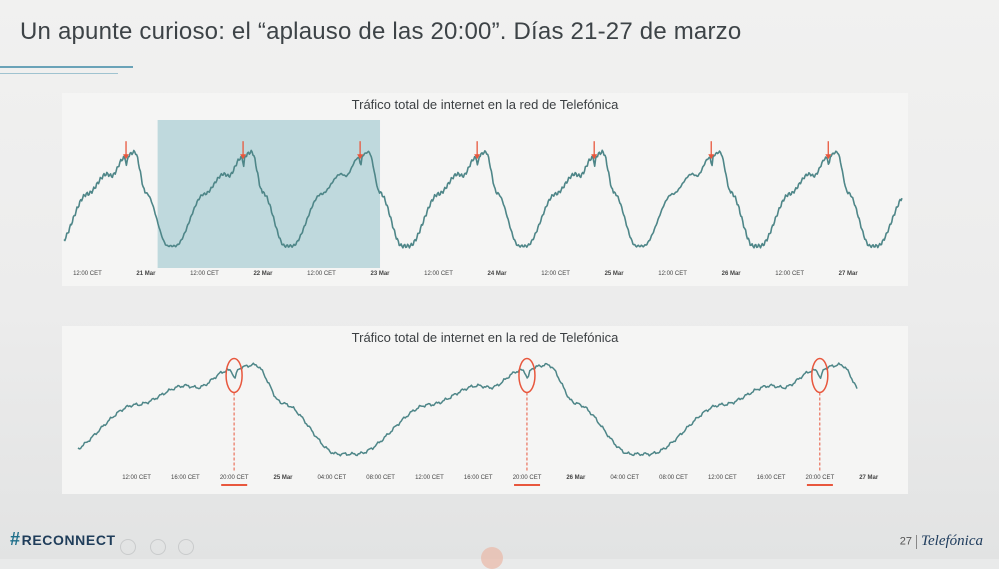 This screenshot has height=569, width=999. What do you see at coordinates (59, 73) in the screenshot?
I see `title-accent-rule-secondary` at bounding box center [59, 73].